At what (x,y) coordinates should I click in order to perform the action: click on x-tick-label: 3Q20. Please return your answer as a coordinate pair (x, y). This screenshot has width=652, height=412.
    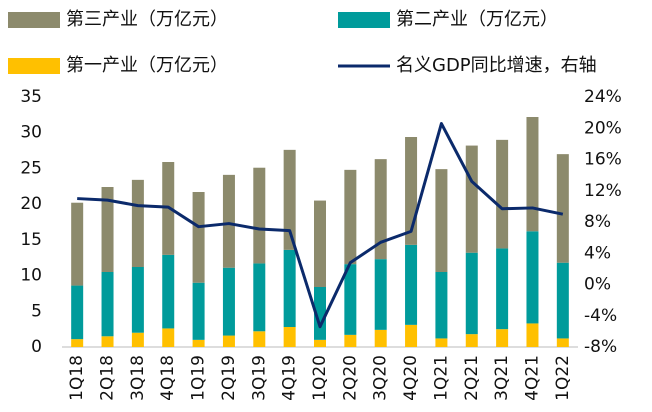
    Looking at the image, I should click on (381, 378).